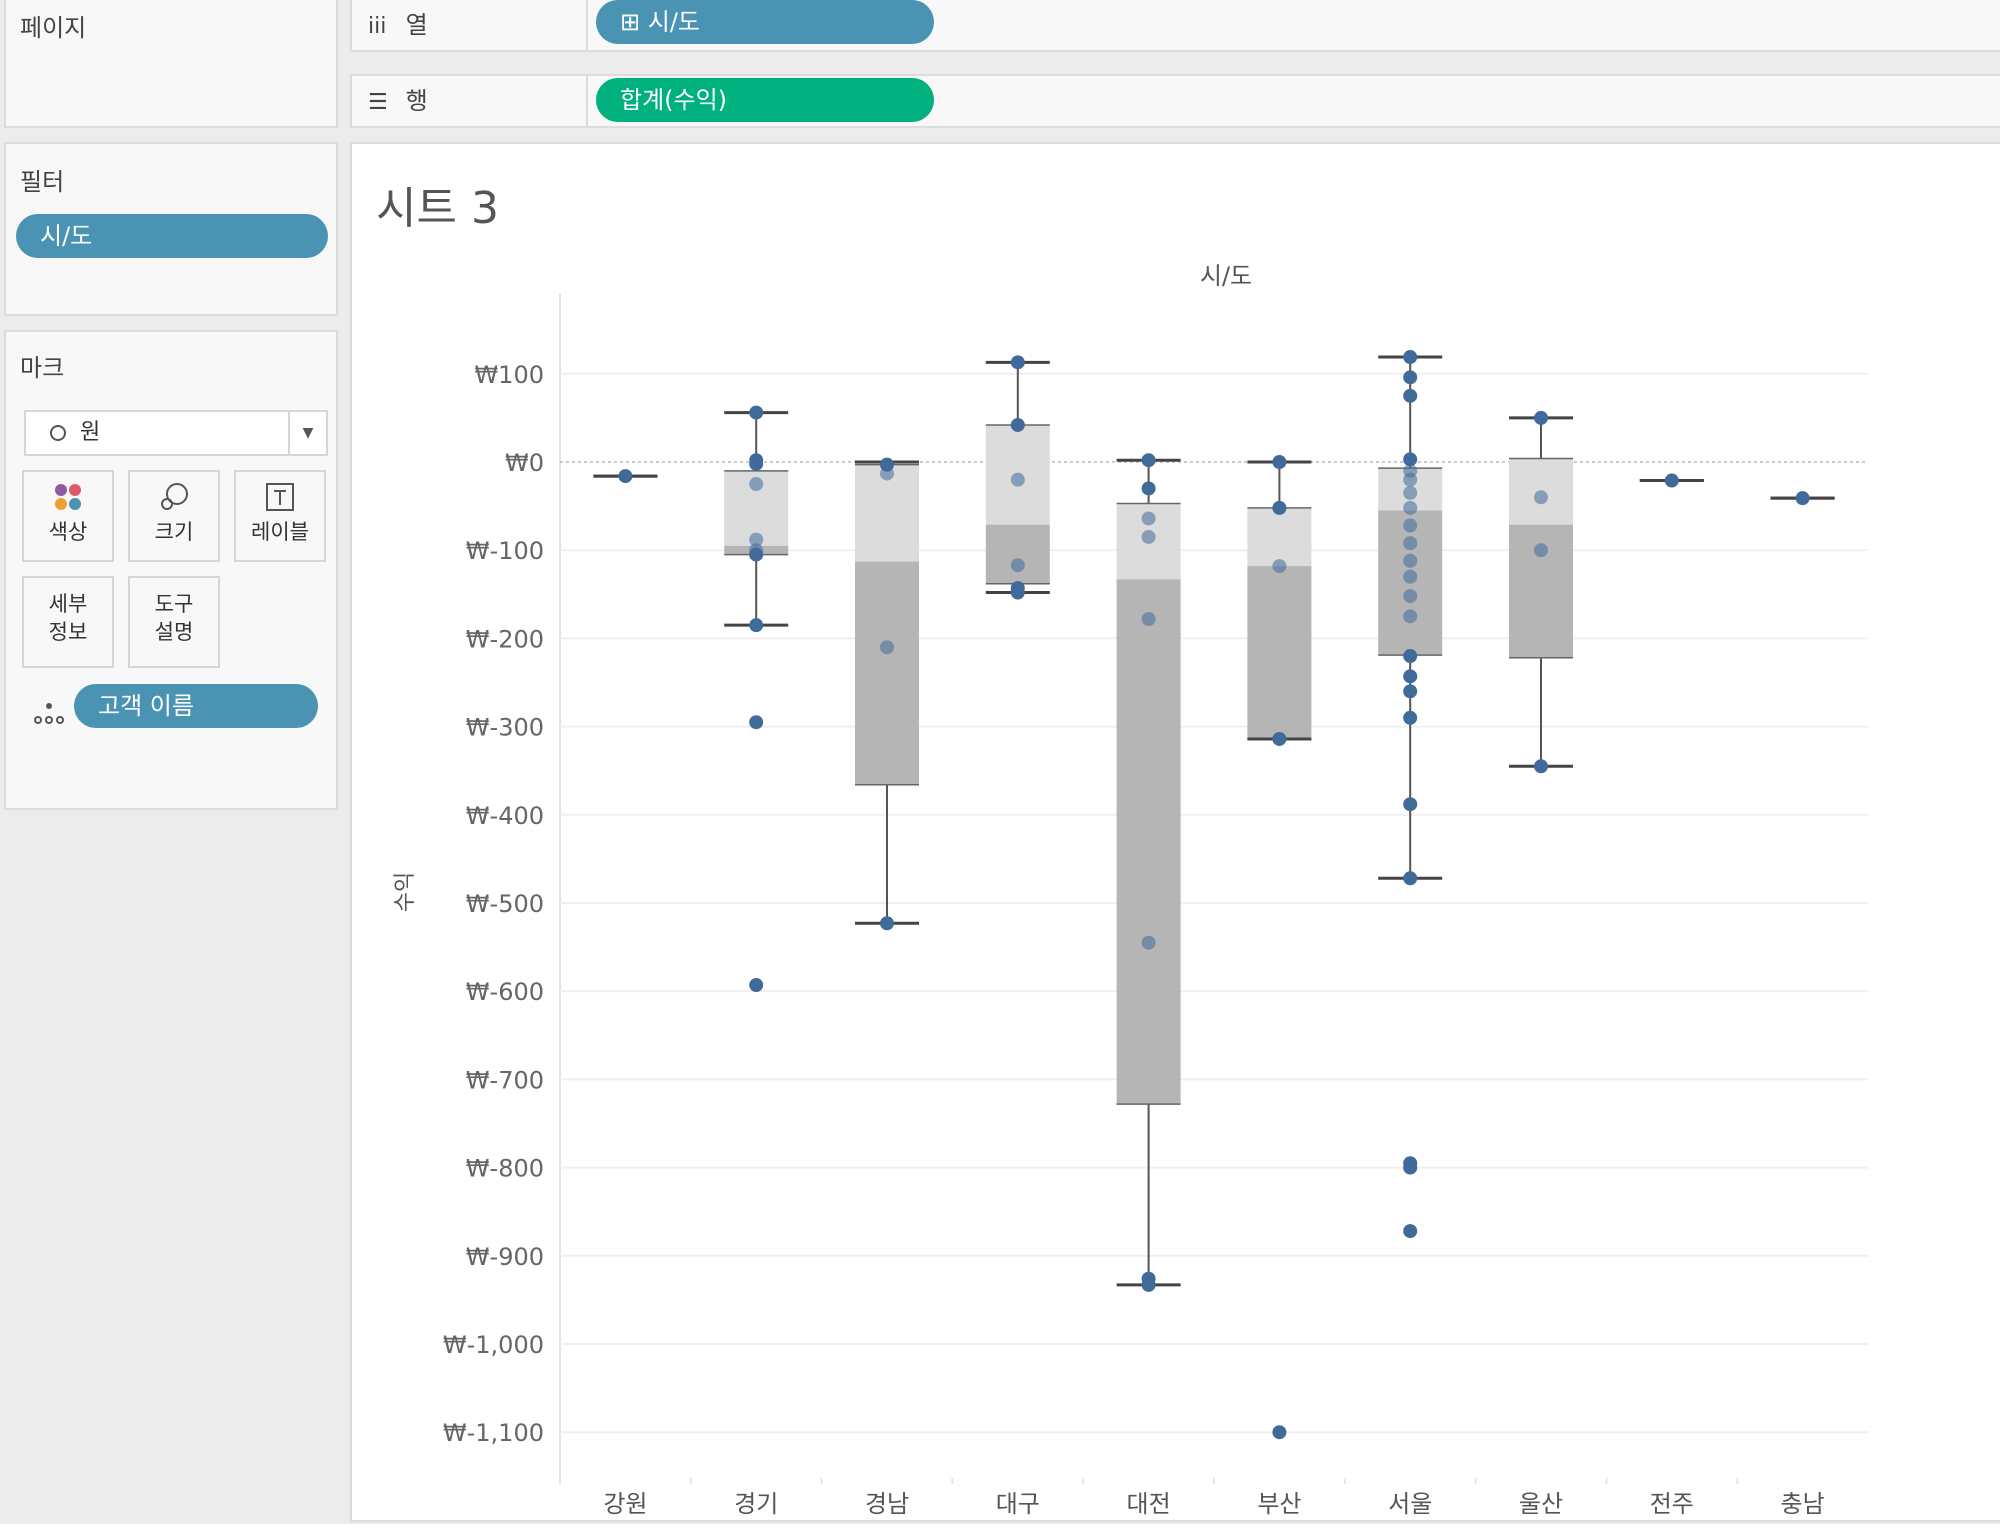 This screenshot has height=1524, width=2000. I want to click on marks-card: 마크 원 ▼ 색상 크기 레이블 세부, so click(171, 570).